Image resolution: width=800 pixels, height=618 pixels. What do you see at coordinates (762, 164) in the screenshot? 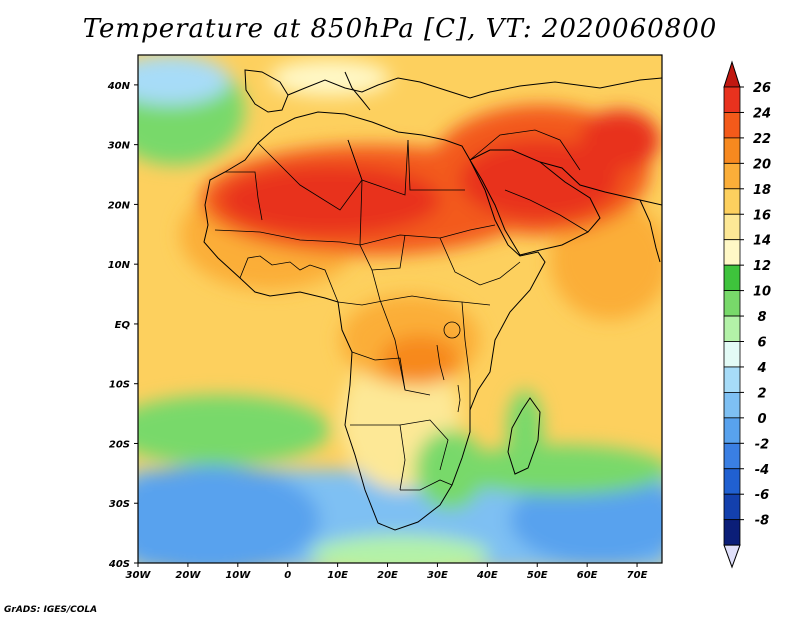
I see `colorbar-label: 20` at bounding box center [762, 164].